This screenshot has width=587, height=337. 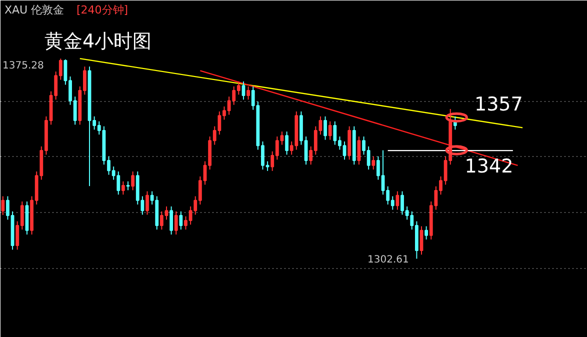 I want to click on chart-title: XAU 伦敦金, so click(x=34, y=10).